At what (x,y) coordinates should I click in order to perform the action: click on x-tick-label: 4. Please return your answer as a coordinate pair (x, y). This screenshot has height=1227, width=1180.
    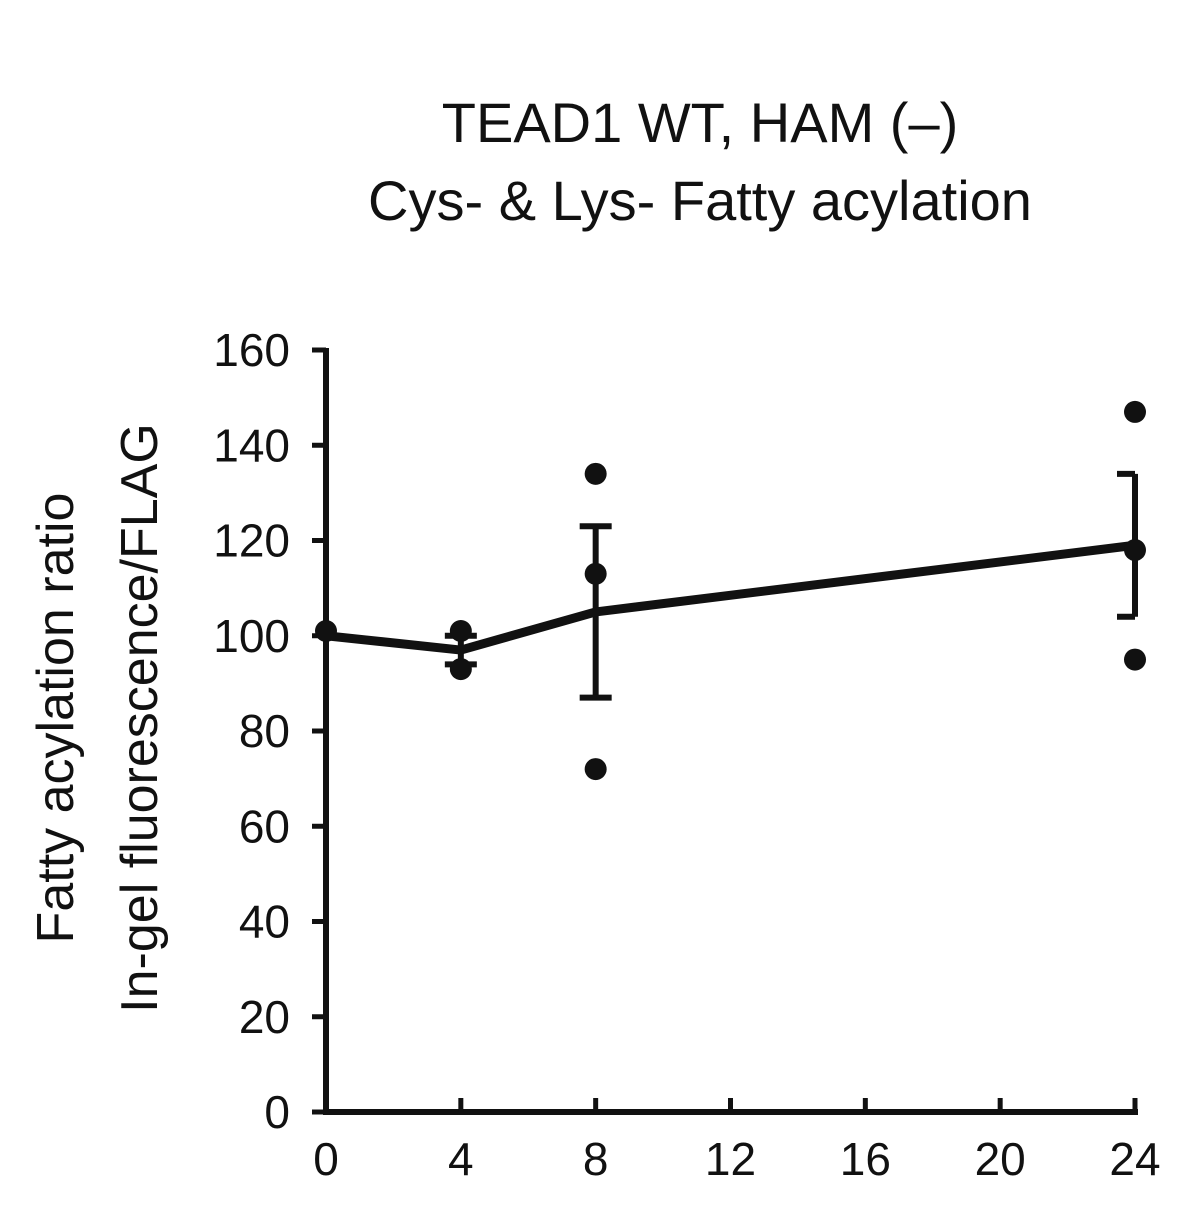
    Looking at the image, I should click on (461, 1159).